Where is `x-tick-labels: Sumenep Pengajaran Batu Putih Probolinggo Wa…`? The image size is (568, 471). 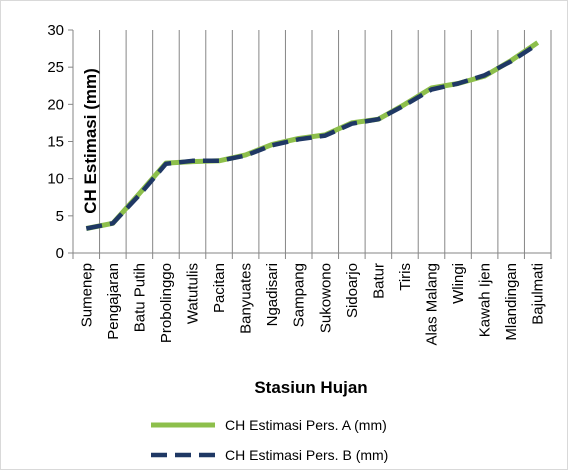 x-tick-labels: Sumenep Pengajaran Batu Putih Probolinggo Wa… is located at coordinates (312, 304).